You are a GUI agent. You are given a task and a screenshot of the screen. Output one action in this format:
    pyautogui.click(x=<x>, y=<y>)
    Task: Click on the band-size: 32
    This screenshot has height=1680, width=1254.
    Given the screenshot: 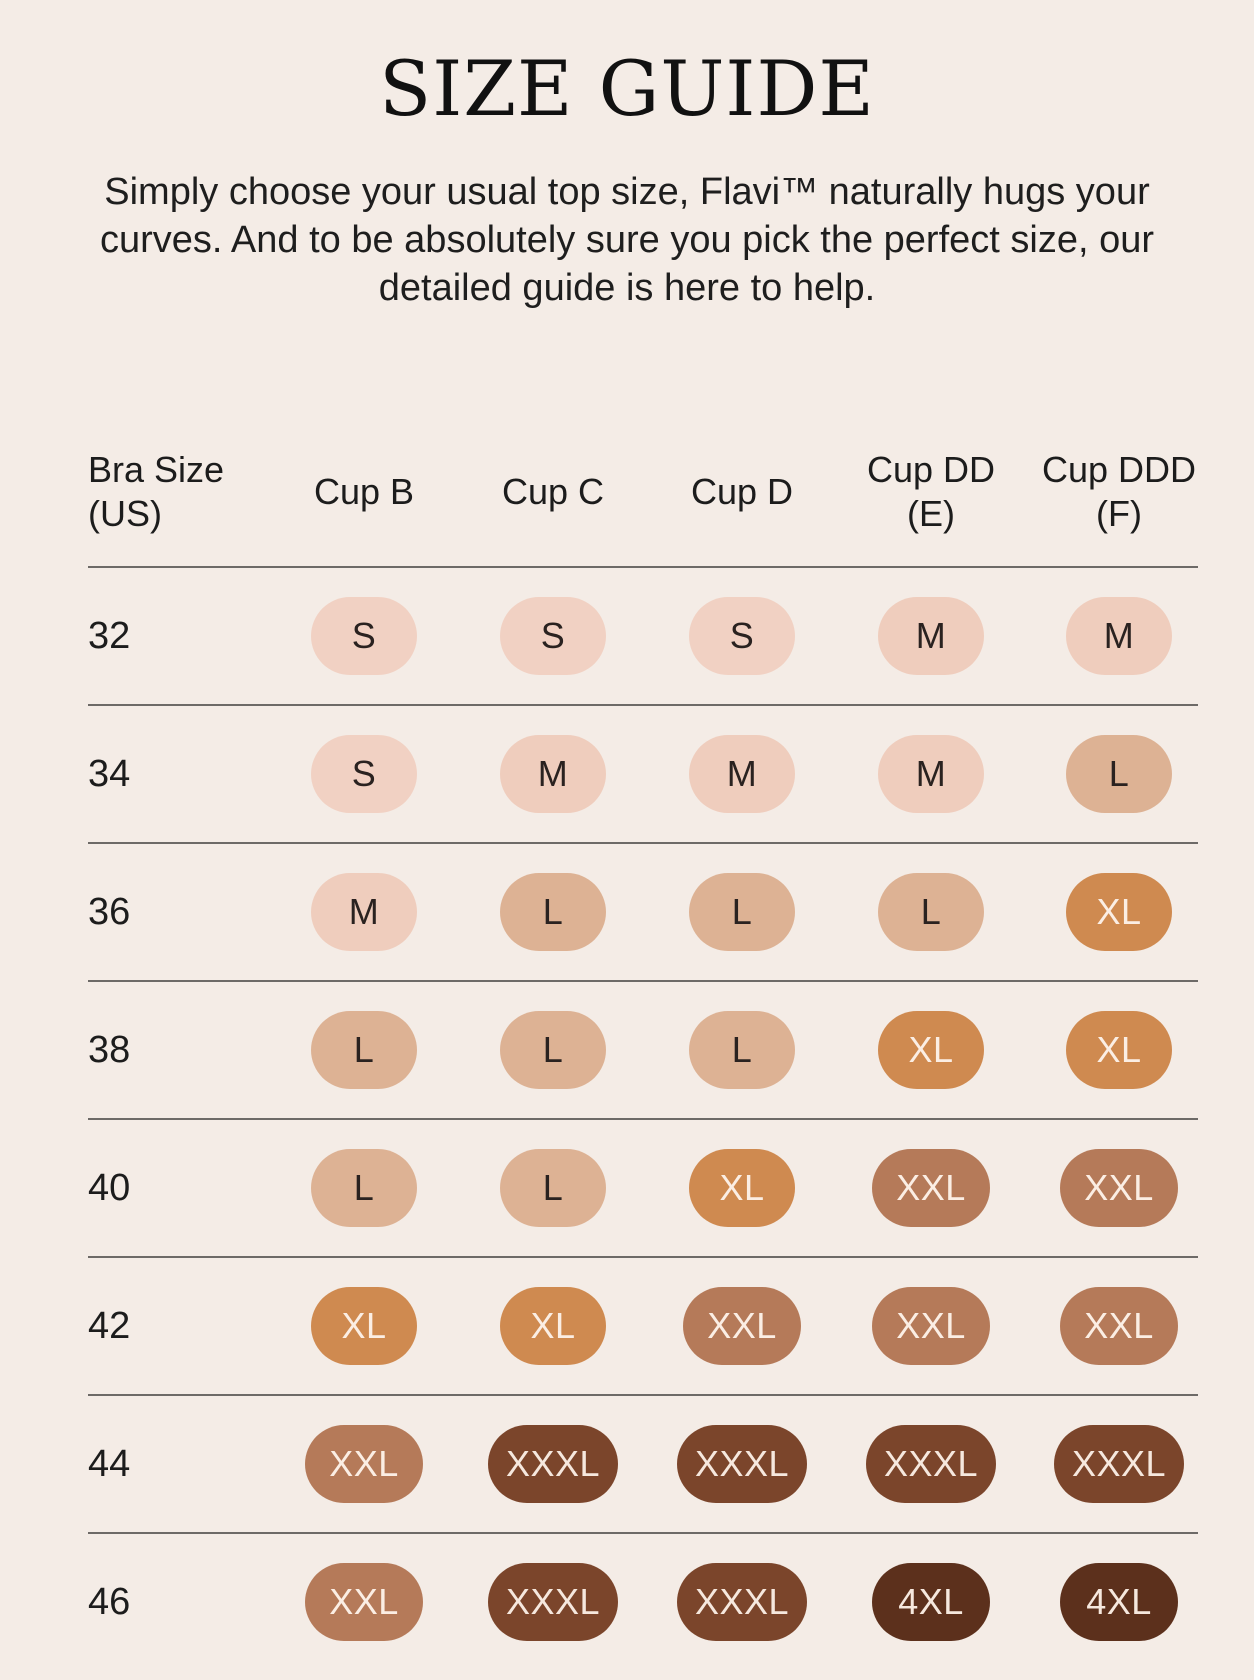 What is the action you would take?
    pyautogui.click(x=109, y=636)
    